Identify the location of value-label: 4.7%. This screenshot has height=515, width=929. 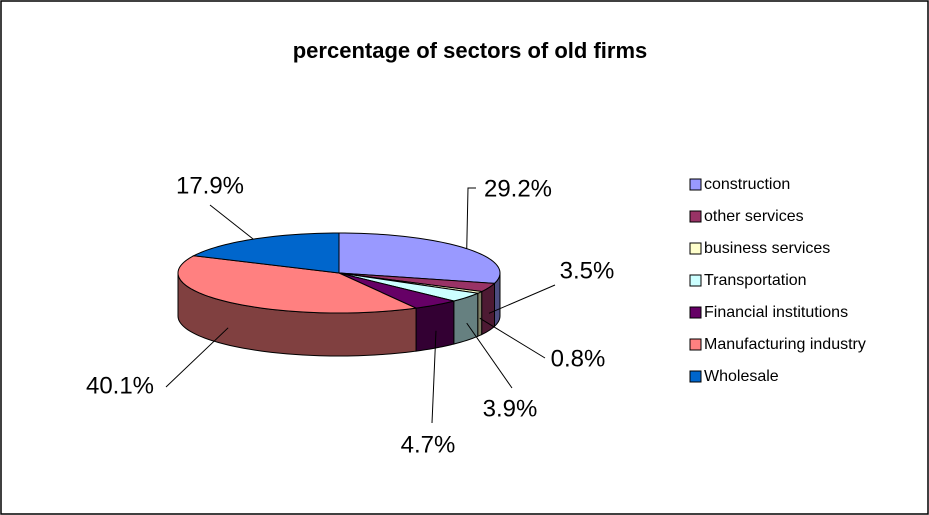
(428, 444).